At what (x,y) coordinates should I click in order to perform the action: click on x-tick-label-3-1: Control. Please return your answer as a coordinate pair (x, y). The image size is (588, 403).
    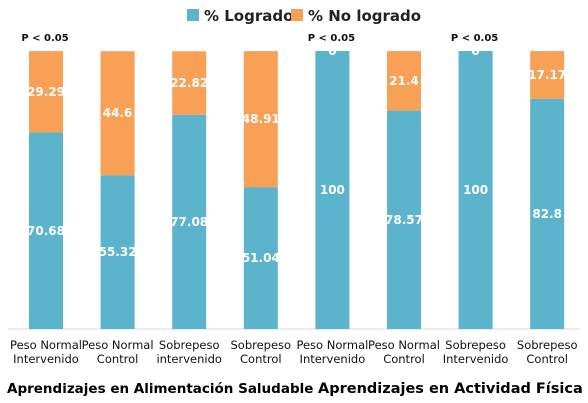
    Looking at the image, I should click on (261, 359).